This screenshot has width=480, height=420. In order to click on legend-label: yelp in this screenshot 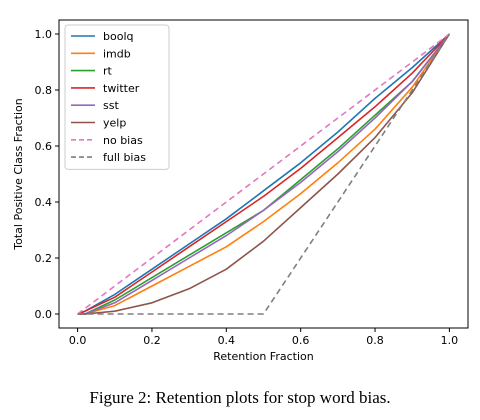, I will do `click(114, 123)`.